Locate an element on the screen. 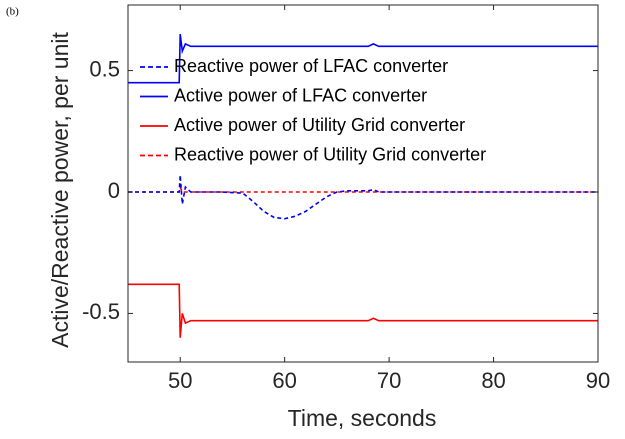 The width and height of the screenshot is (625, 439). legend-label: Reactive power of Utility Grid converter is located at coordinates (330, 154).